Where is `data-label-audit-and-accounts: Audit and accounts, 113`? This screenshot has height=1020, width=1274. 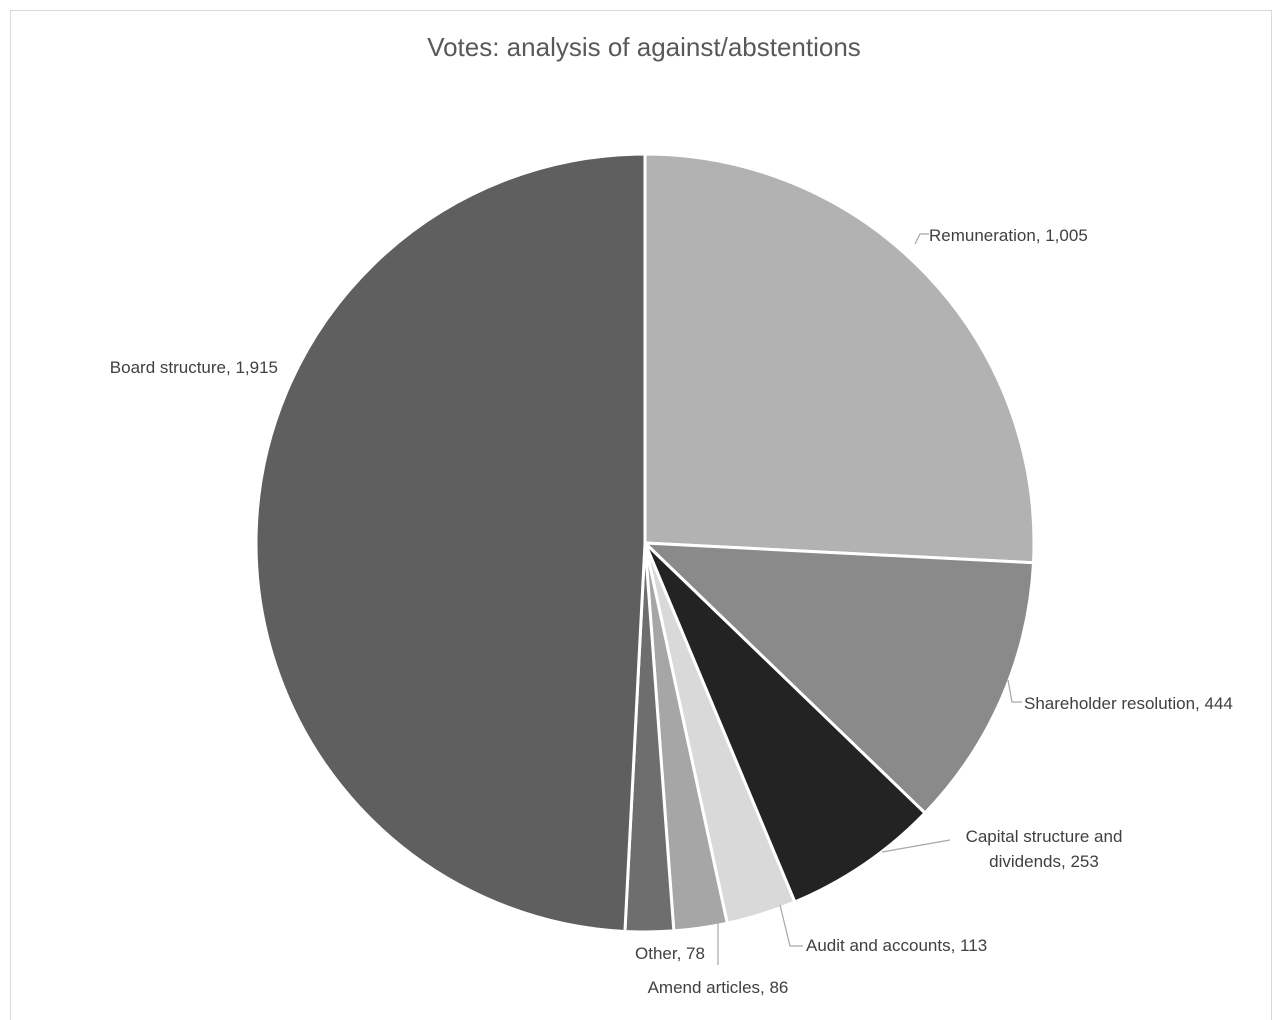 data-label-audit-and-accounts: Audit and accounts, 113 is located at coordinates (896, 945).